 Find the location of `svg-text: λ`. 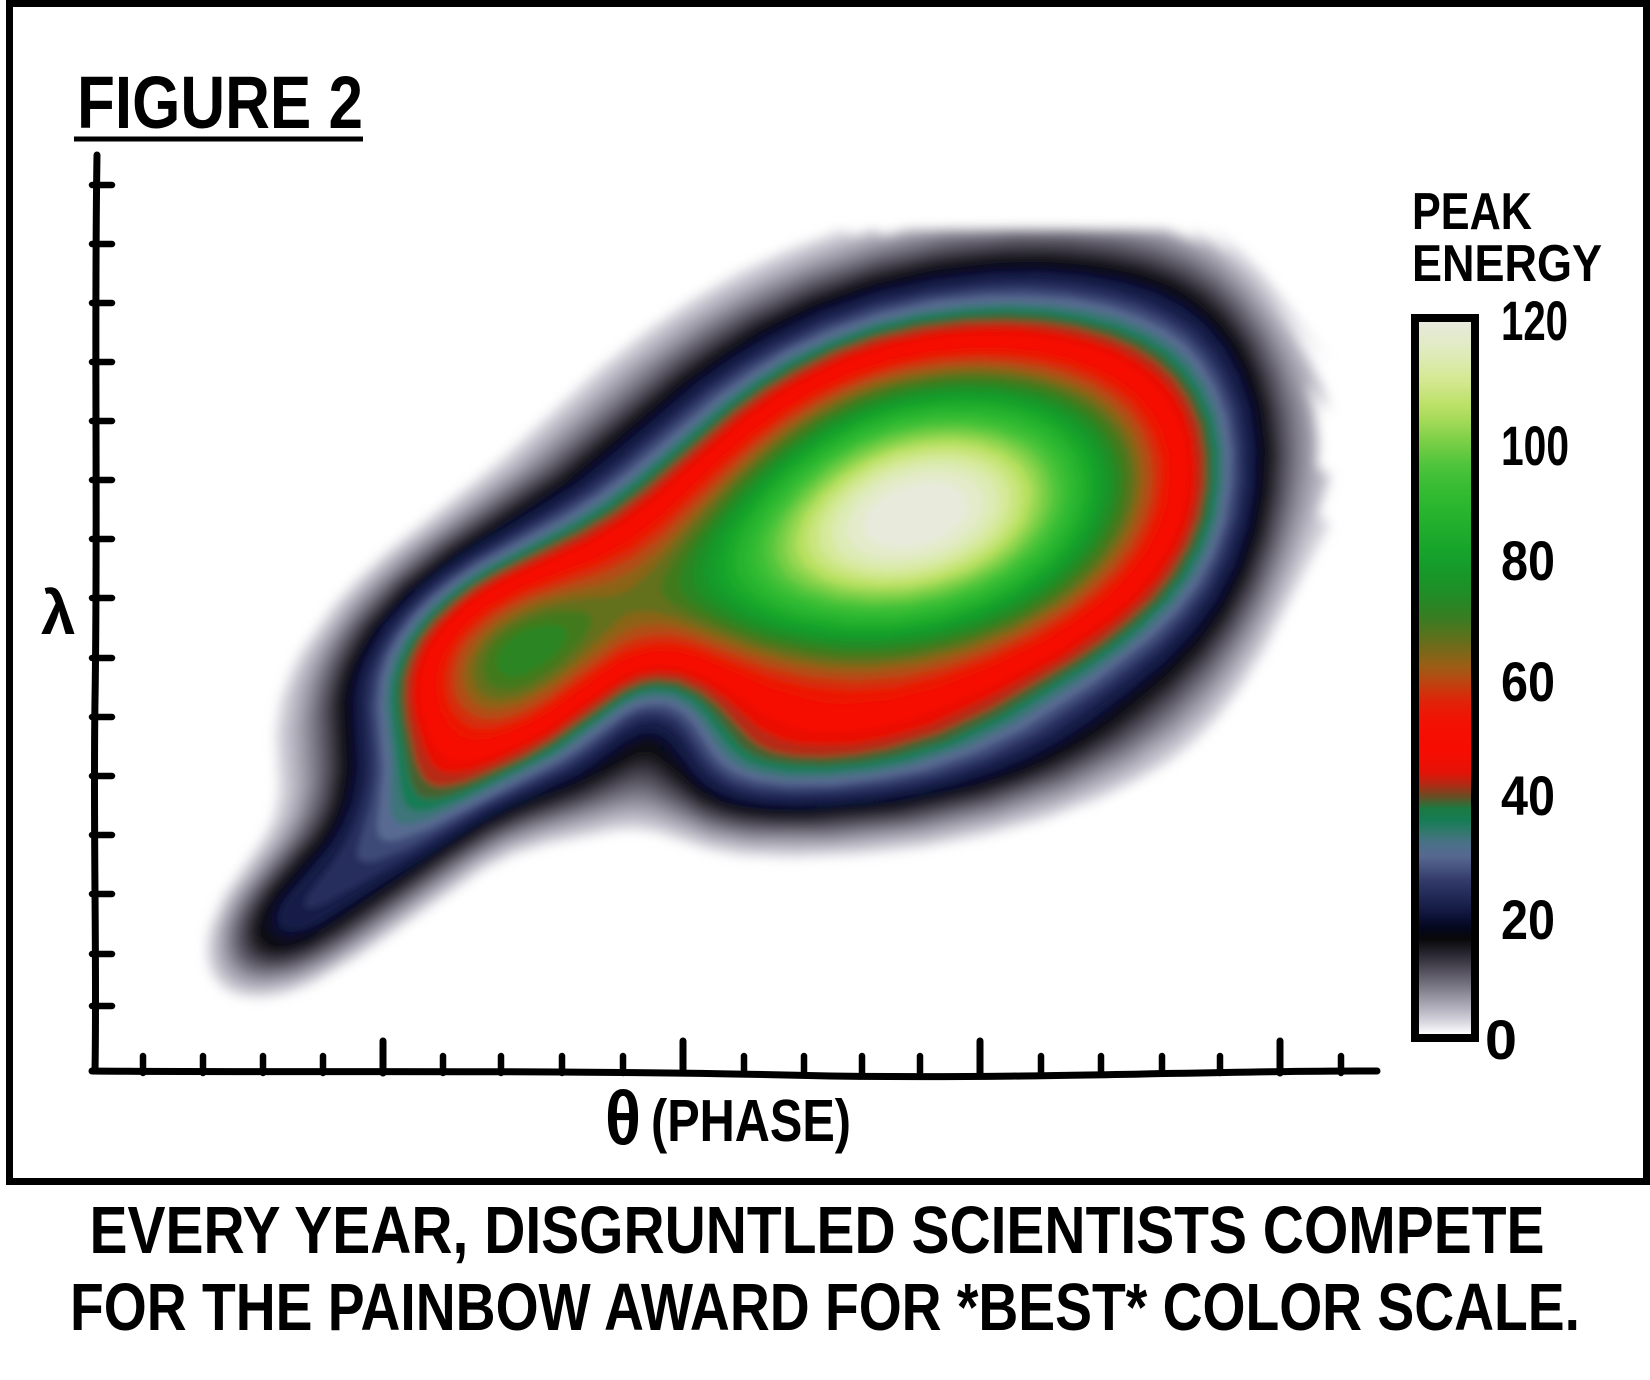

svg-text: λ is located at coordinates (58, 613).